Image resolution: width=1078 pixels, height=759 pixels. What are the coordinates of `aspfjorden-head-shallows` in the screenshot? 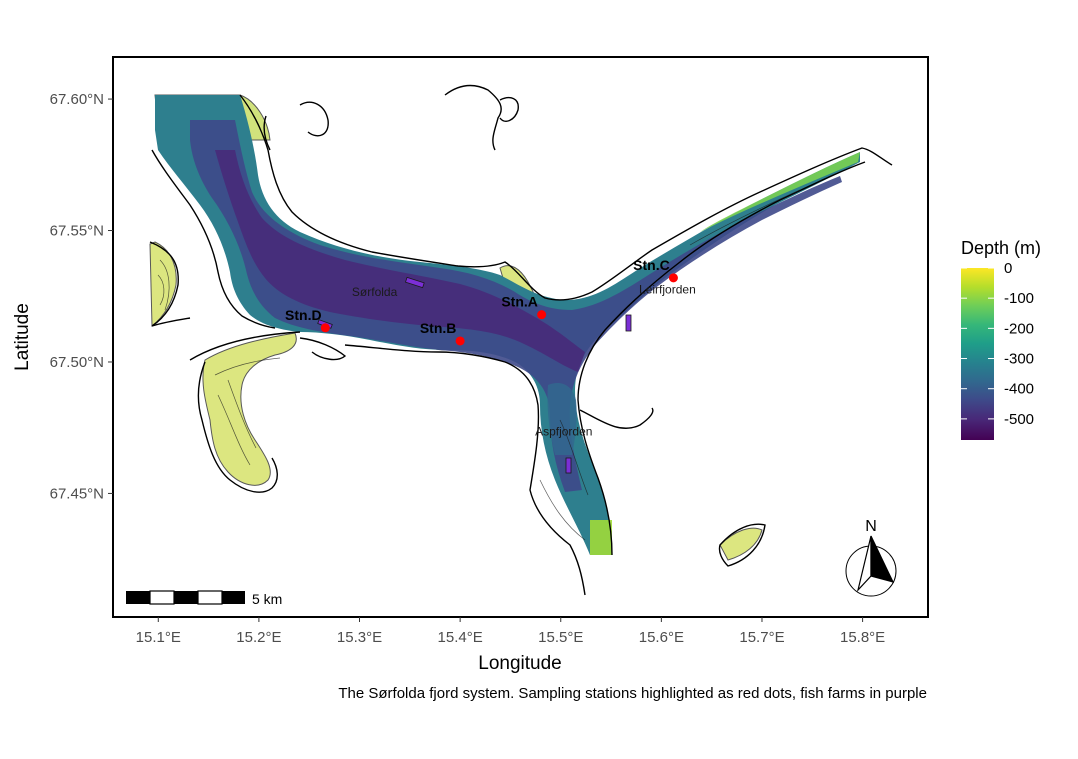 It's located at (601, 537).